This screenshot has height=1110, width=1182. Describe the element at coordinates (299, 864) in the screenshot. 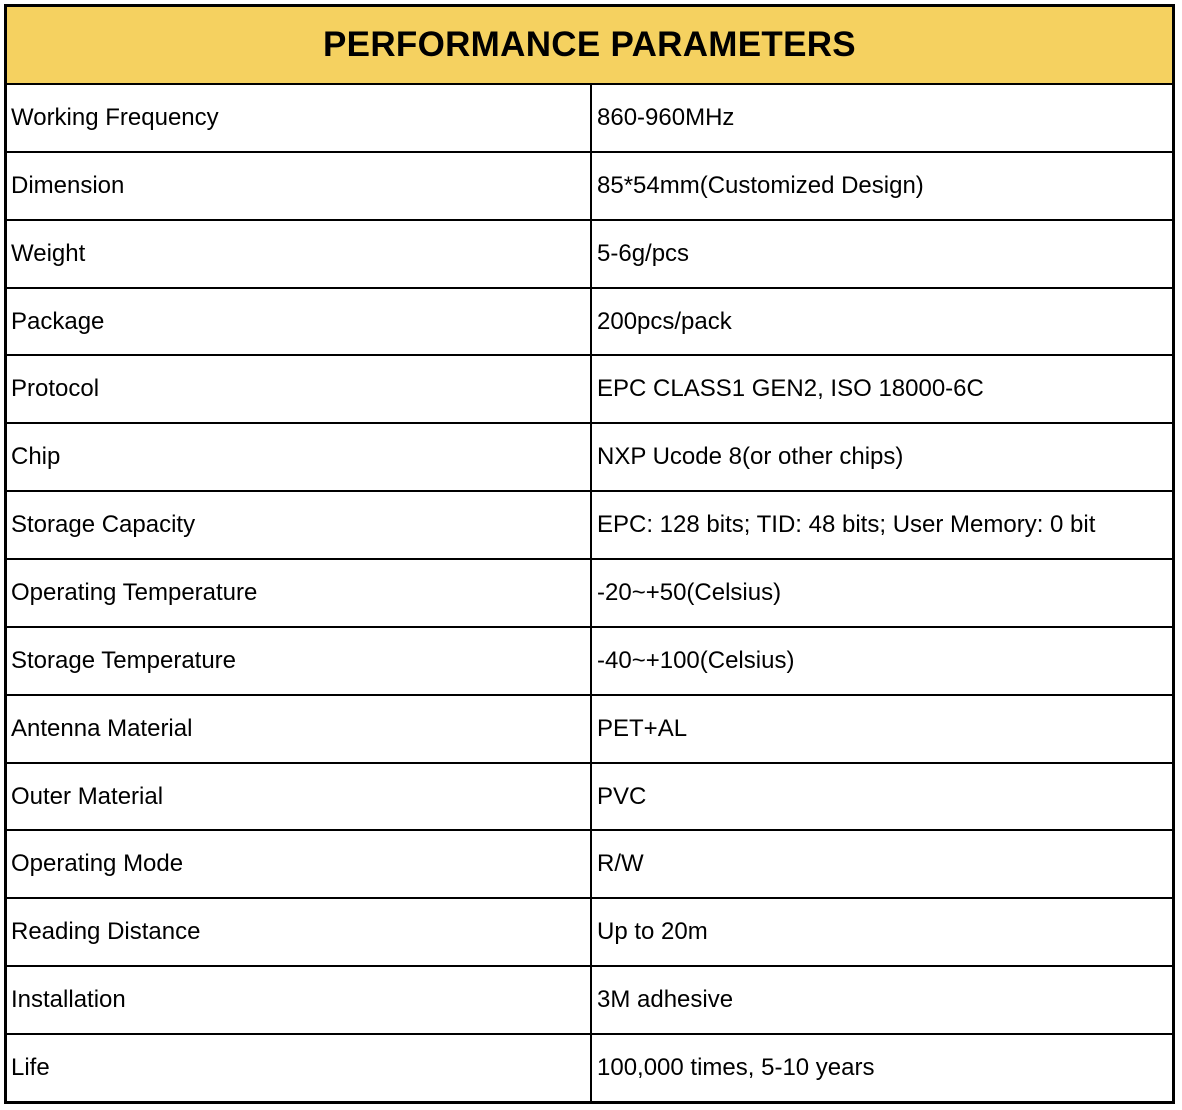

I see `parameter-name: Operating Mode` at that location.